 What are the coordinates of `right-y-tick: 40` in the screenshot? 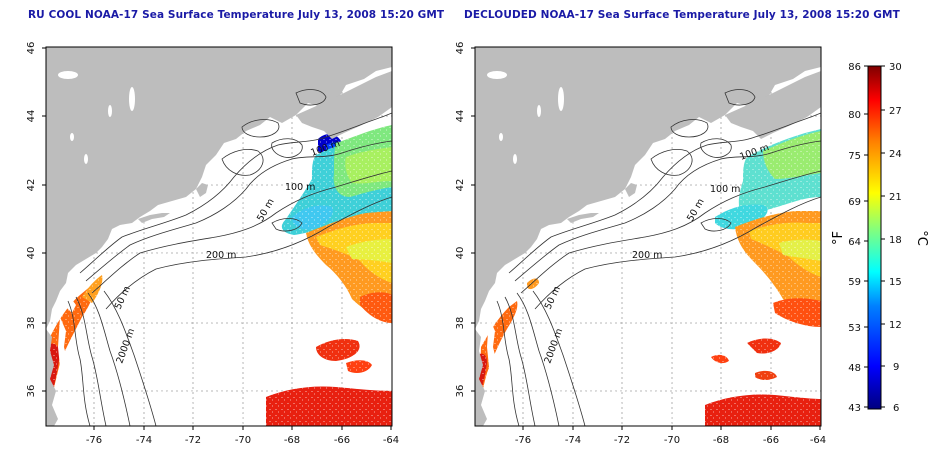 It's located at (460, 253).